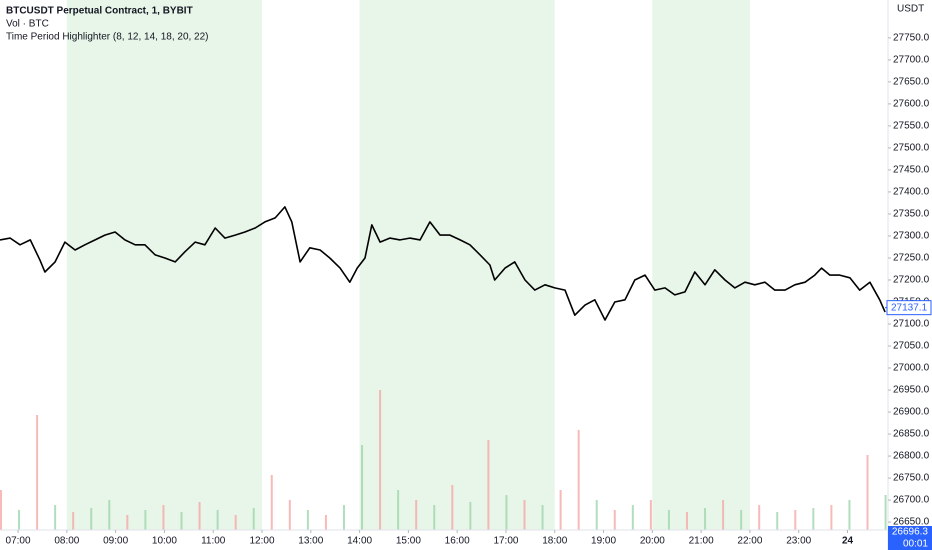  Describe the element at coordinates (115, 541) in the screenshot. I see `x-tick-label: 09:00` at that location.